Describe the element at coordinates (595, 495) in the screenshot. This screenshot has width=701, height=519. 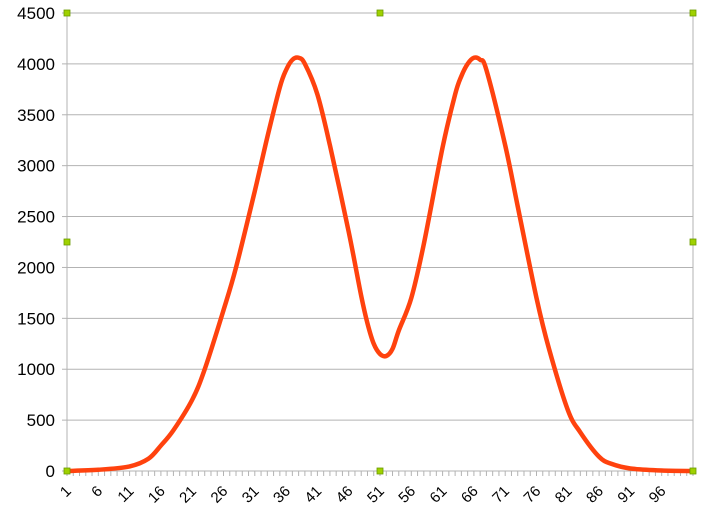
I see `x-tick-label: 86` at that location.